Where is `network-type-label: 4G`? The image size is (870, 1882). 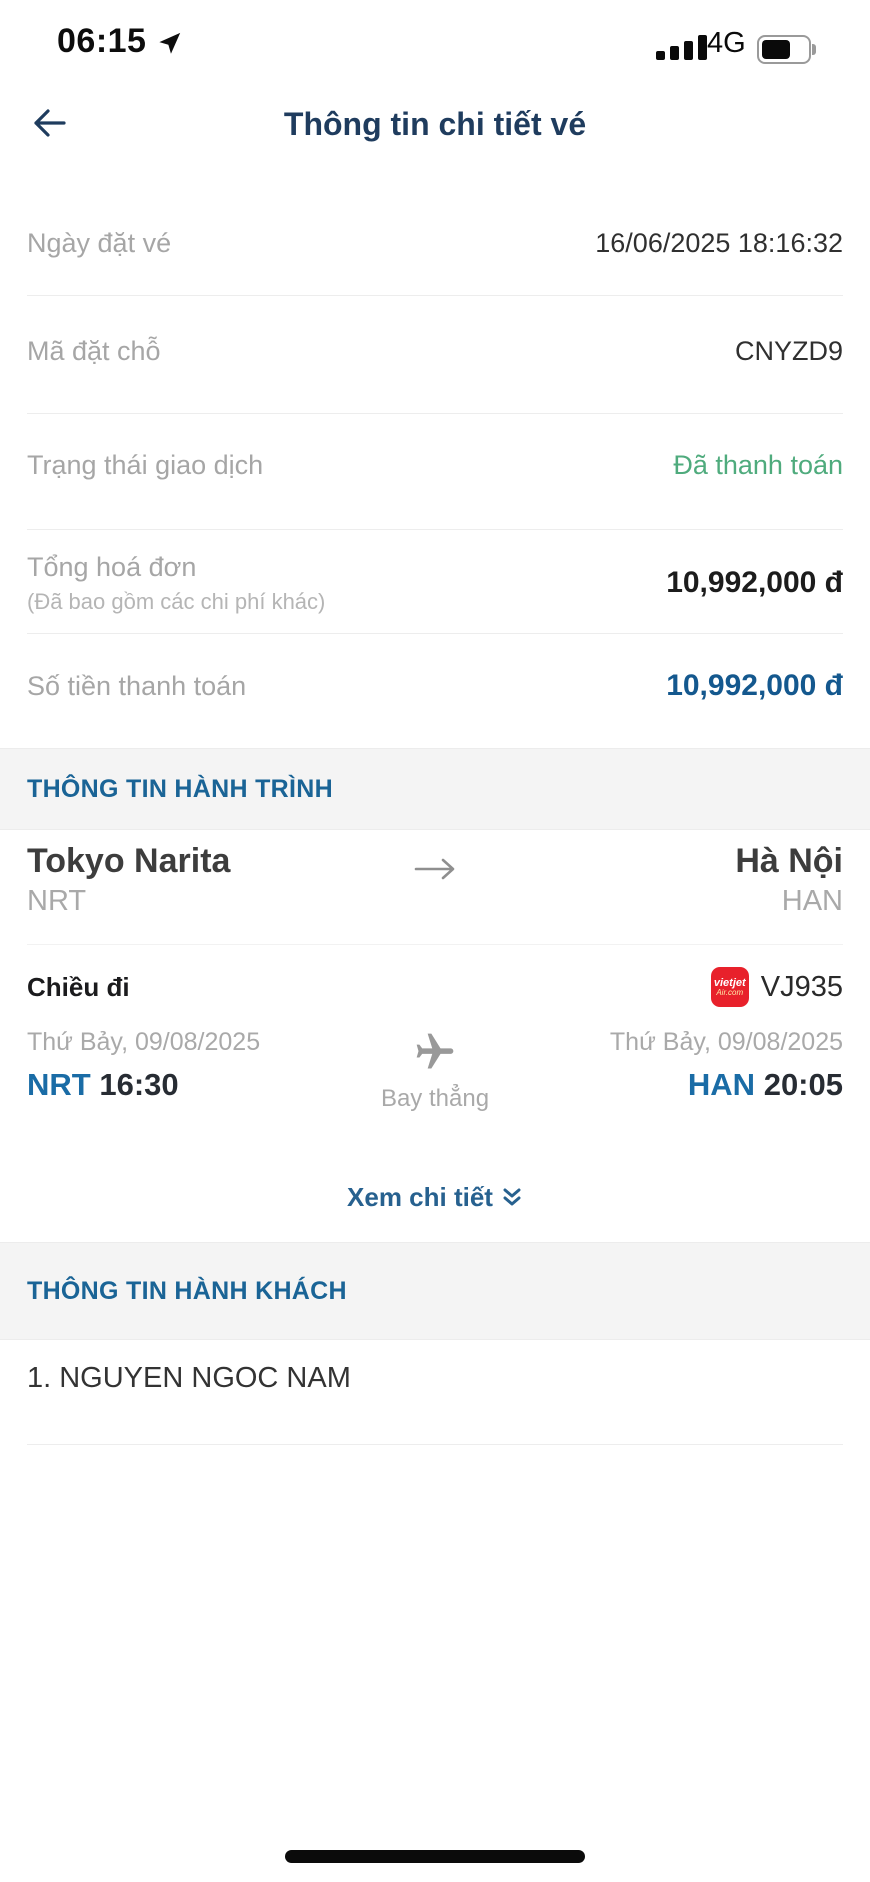 network-type-label: 4G is located at coordinates (726, 43).